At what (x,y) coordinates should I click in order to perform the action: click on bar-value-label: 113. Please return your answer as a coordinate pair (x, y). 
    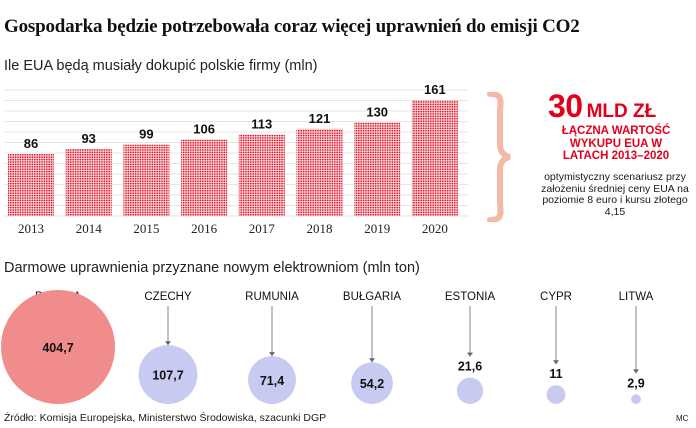
    Looking at the image, I should click on (261, 124).